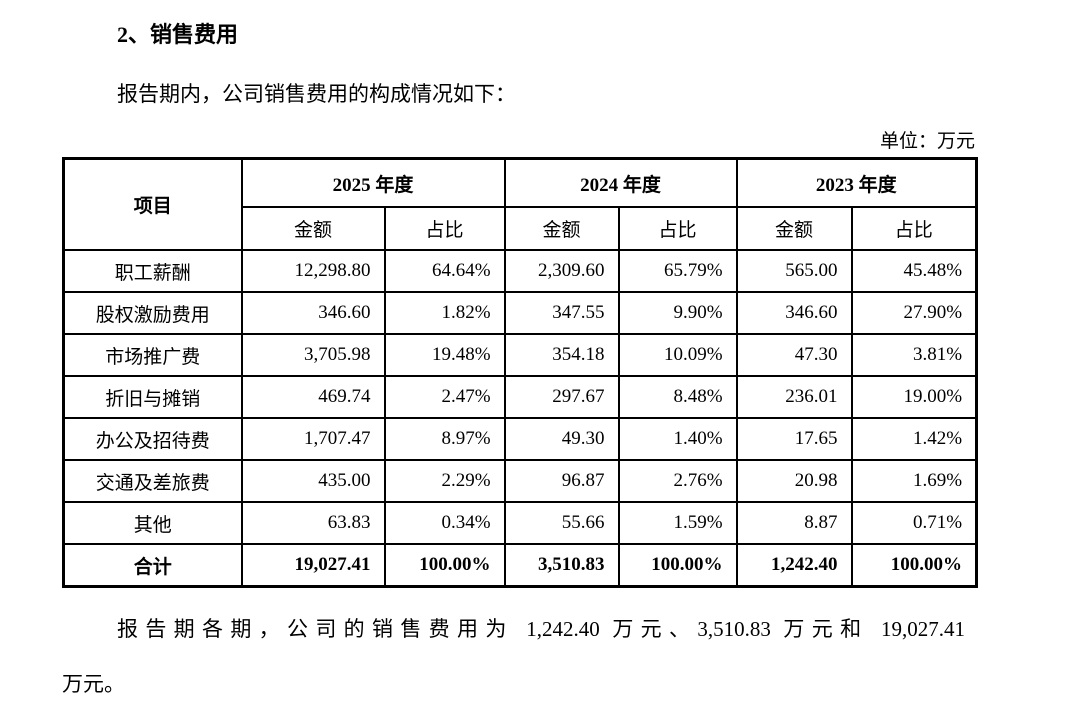 Image resolution: width=1080 pixels, height=714 pixels. I want to click on section-heading: 2、销售费用, so click(178, 34).